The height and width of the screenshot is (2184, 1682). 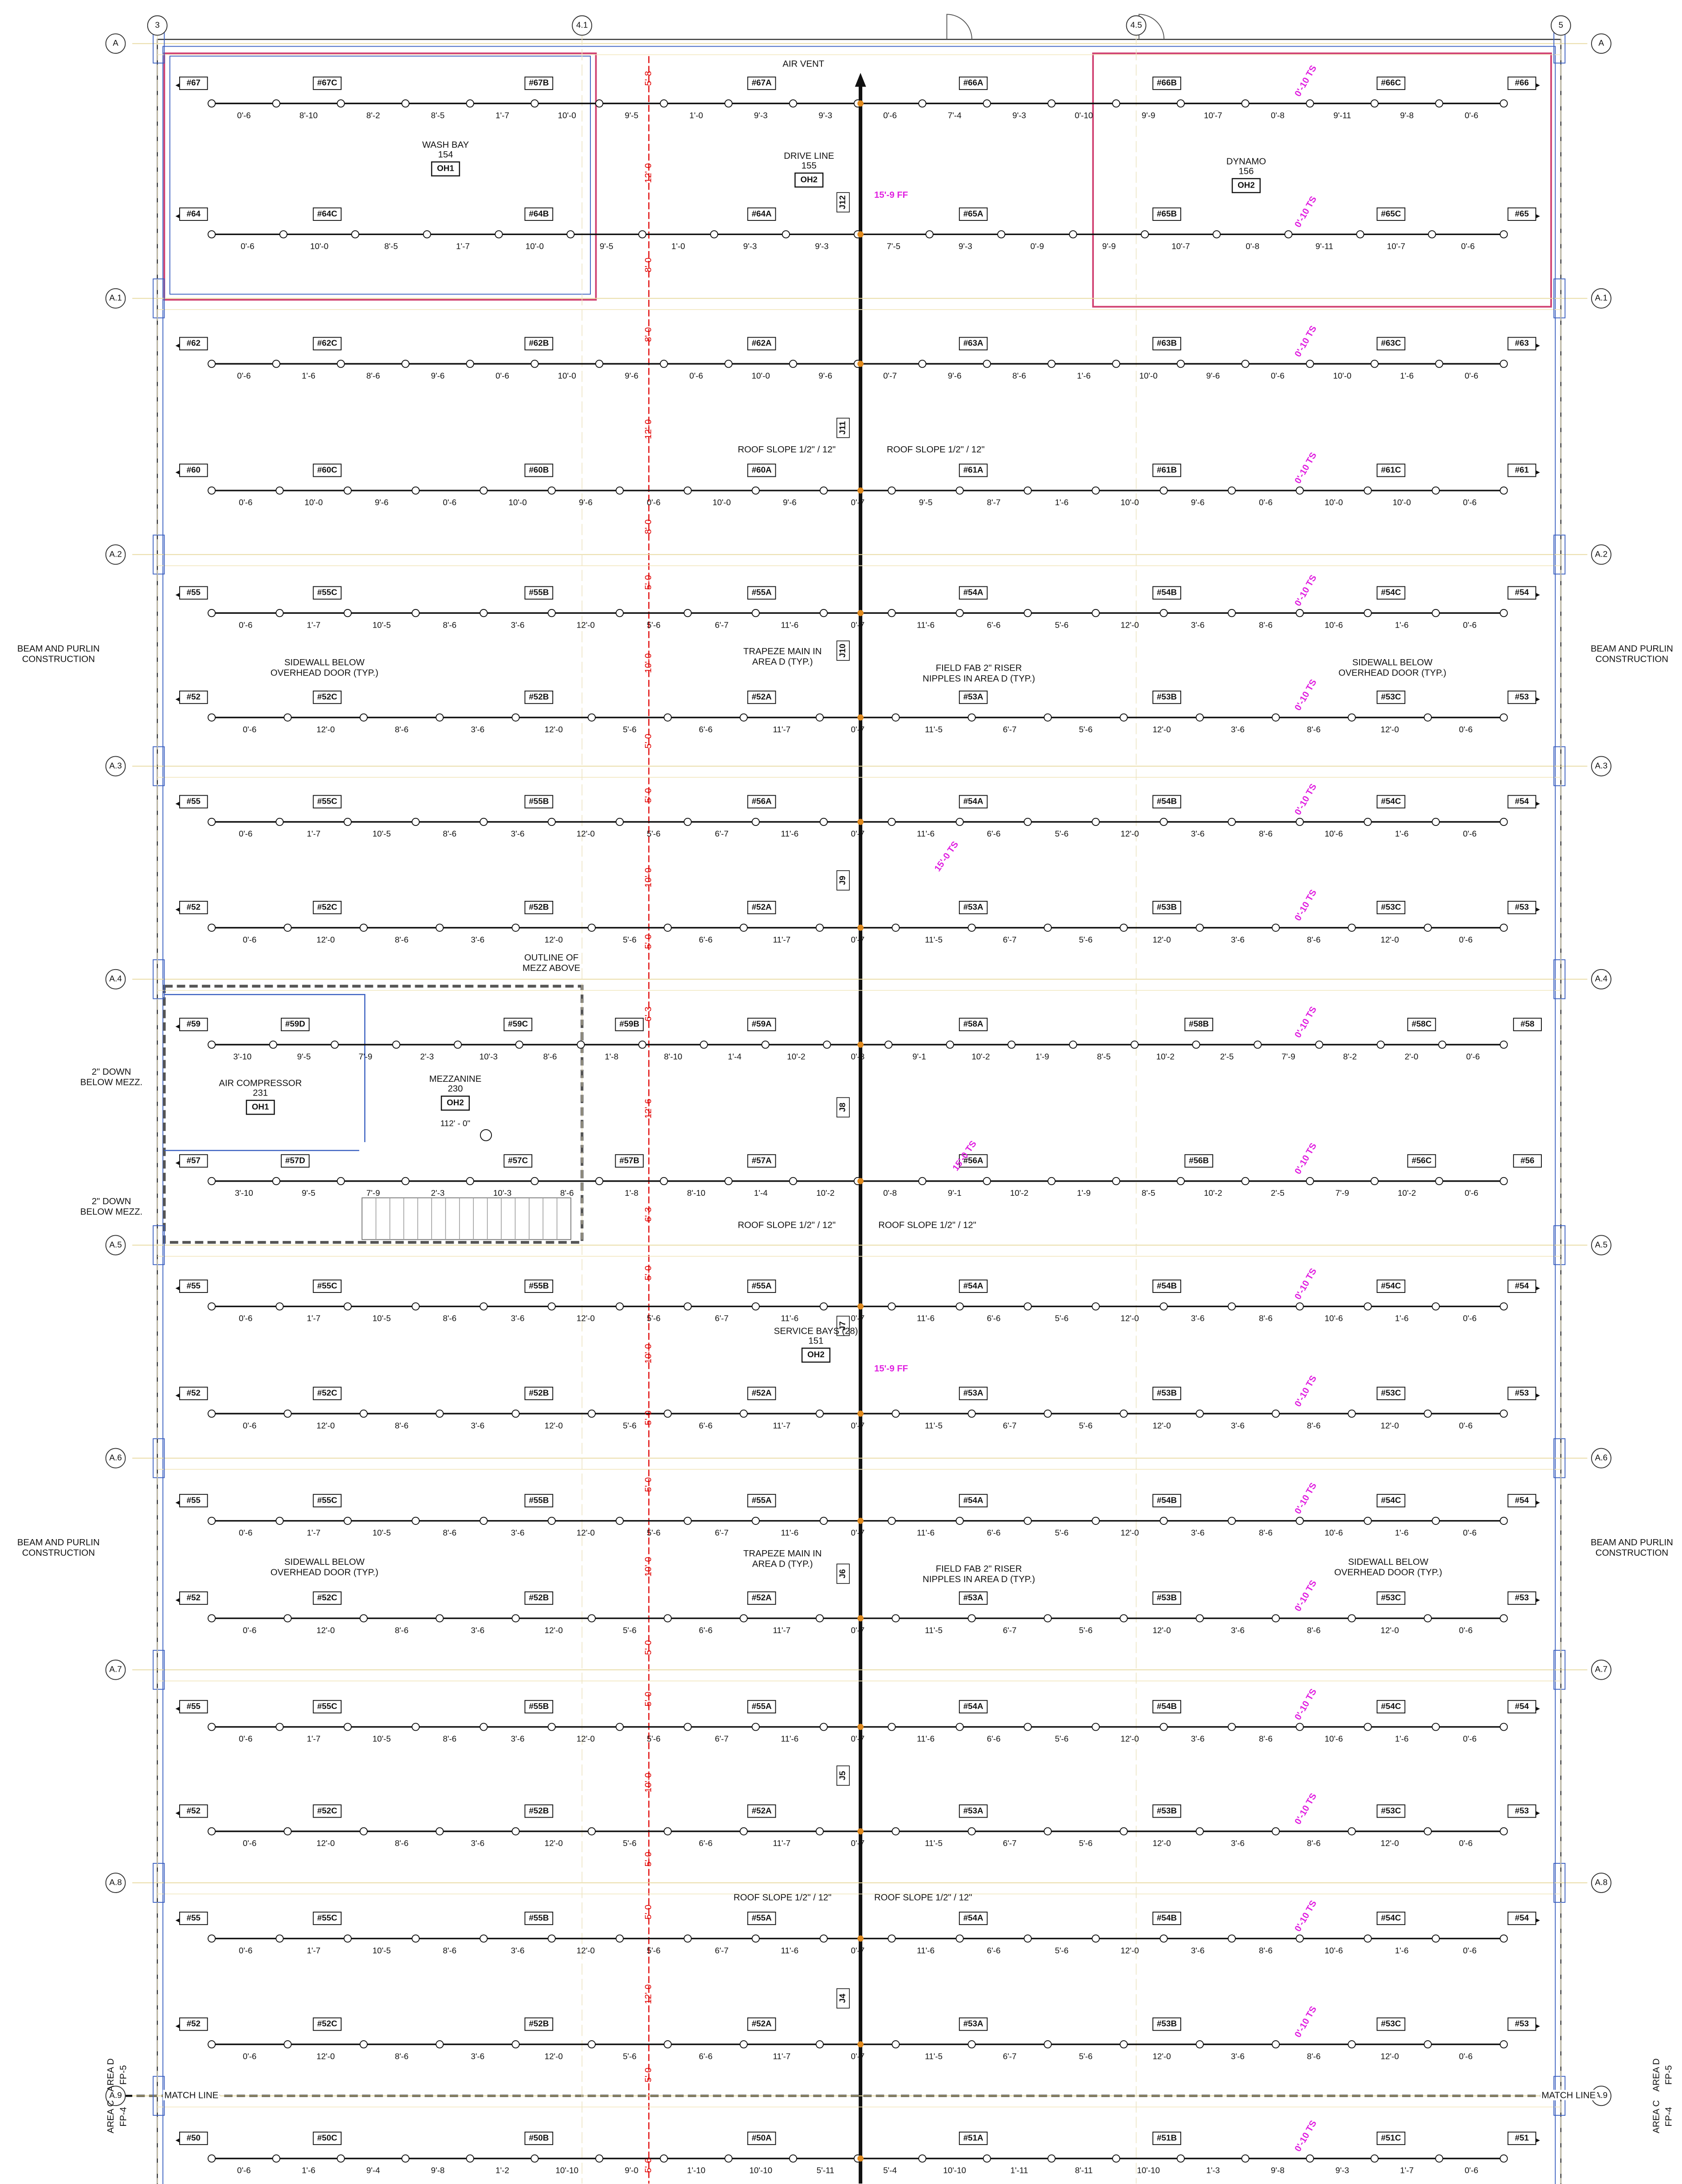 What do you see at coordinates (308, 375) in the screenshot?
I see `dimension: 1'-6` at bounding box center [308, 375].